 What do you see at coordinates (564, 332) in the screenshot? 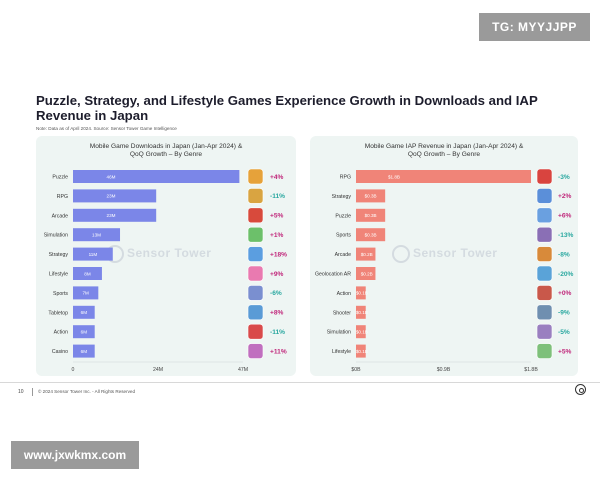
I see `revenue-growth-label: -5%` at bounding box center [564, 332].